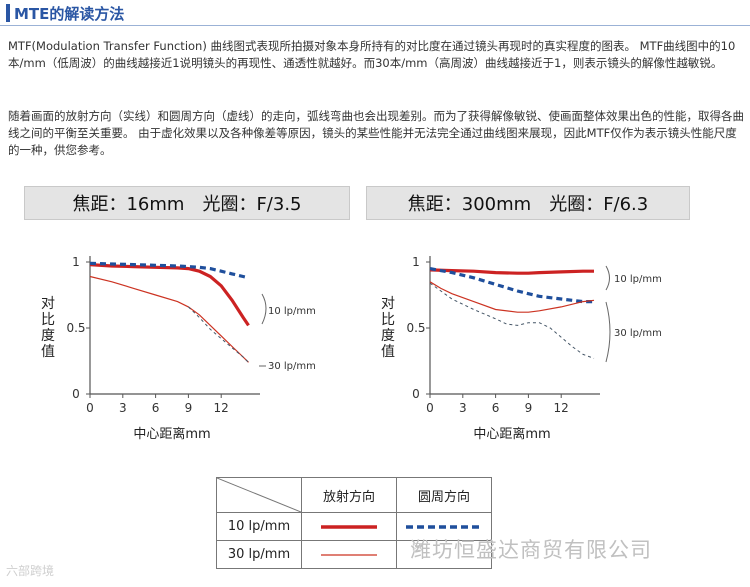 This screenshot has height=587, width=750. What do you see at coordinates (259, 526) in the screenshot?
I see `legend-row-label: 10 lp/mm` at bounding box center [259, 526].